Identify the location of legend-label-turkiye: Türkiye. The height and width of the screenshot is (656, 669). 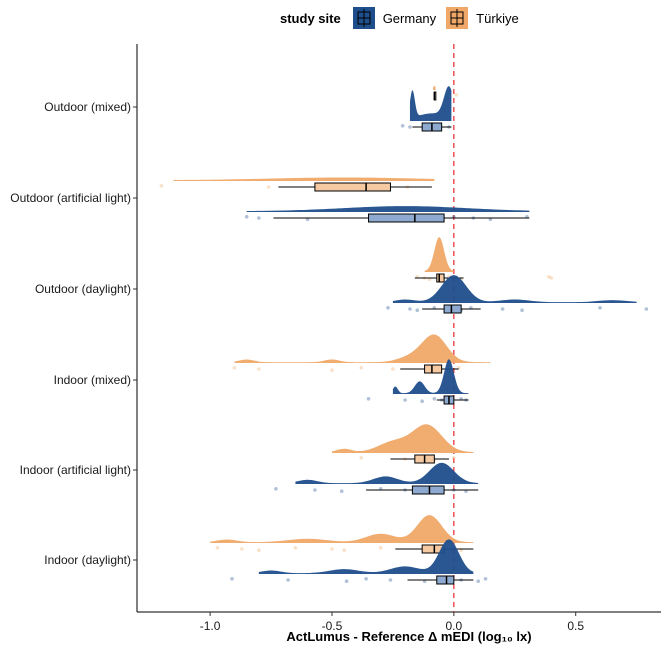
(497, 18).